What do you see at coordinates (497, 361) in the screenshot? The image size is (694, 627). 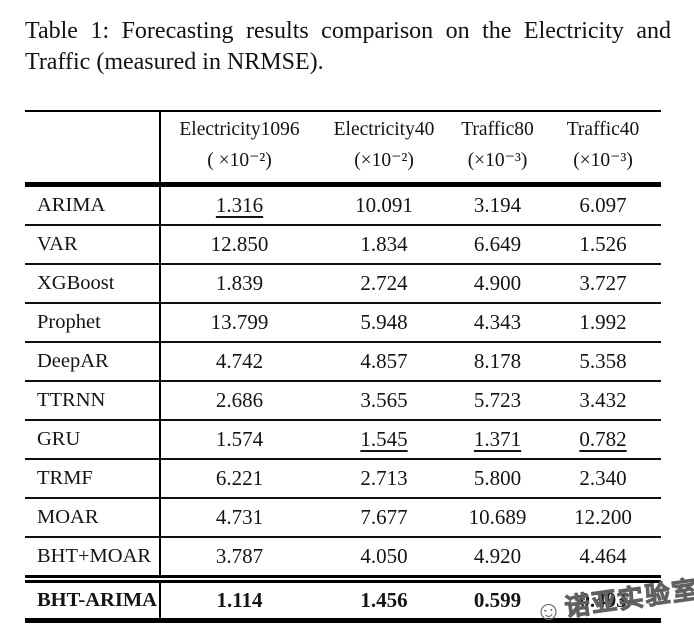 I see `cell-value: 8.178` at bounding box center [497, 361].